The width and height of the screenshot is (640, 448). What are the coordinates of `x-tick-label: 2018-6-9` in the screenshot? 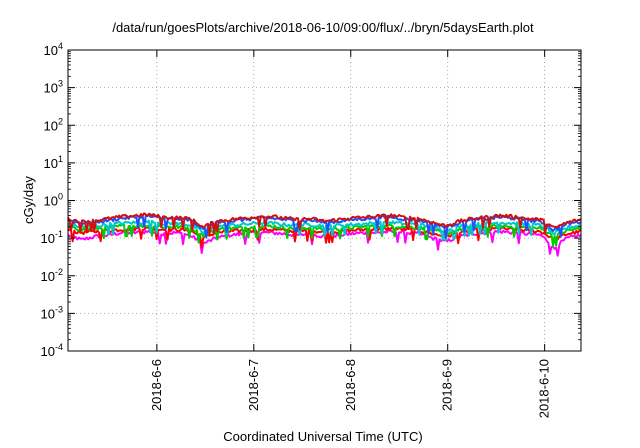 It's located at (447, 385).